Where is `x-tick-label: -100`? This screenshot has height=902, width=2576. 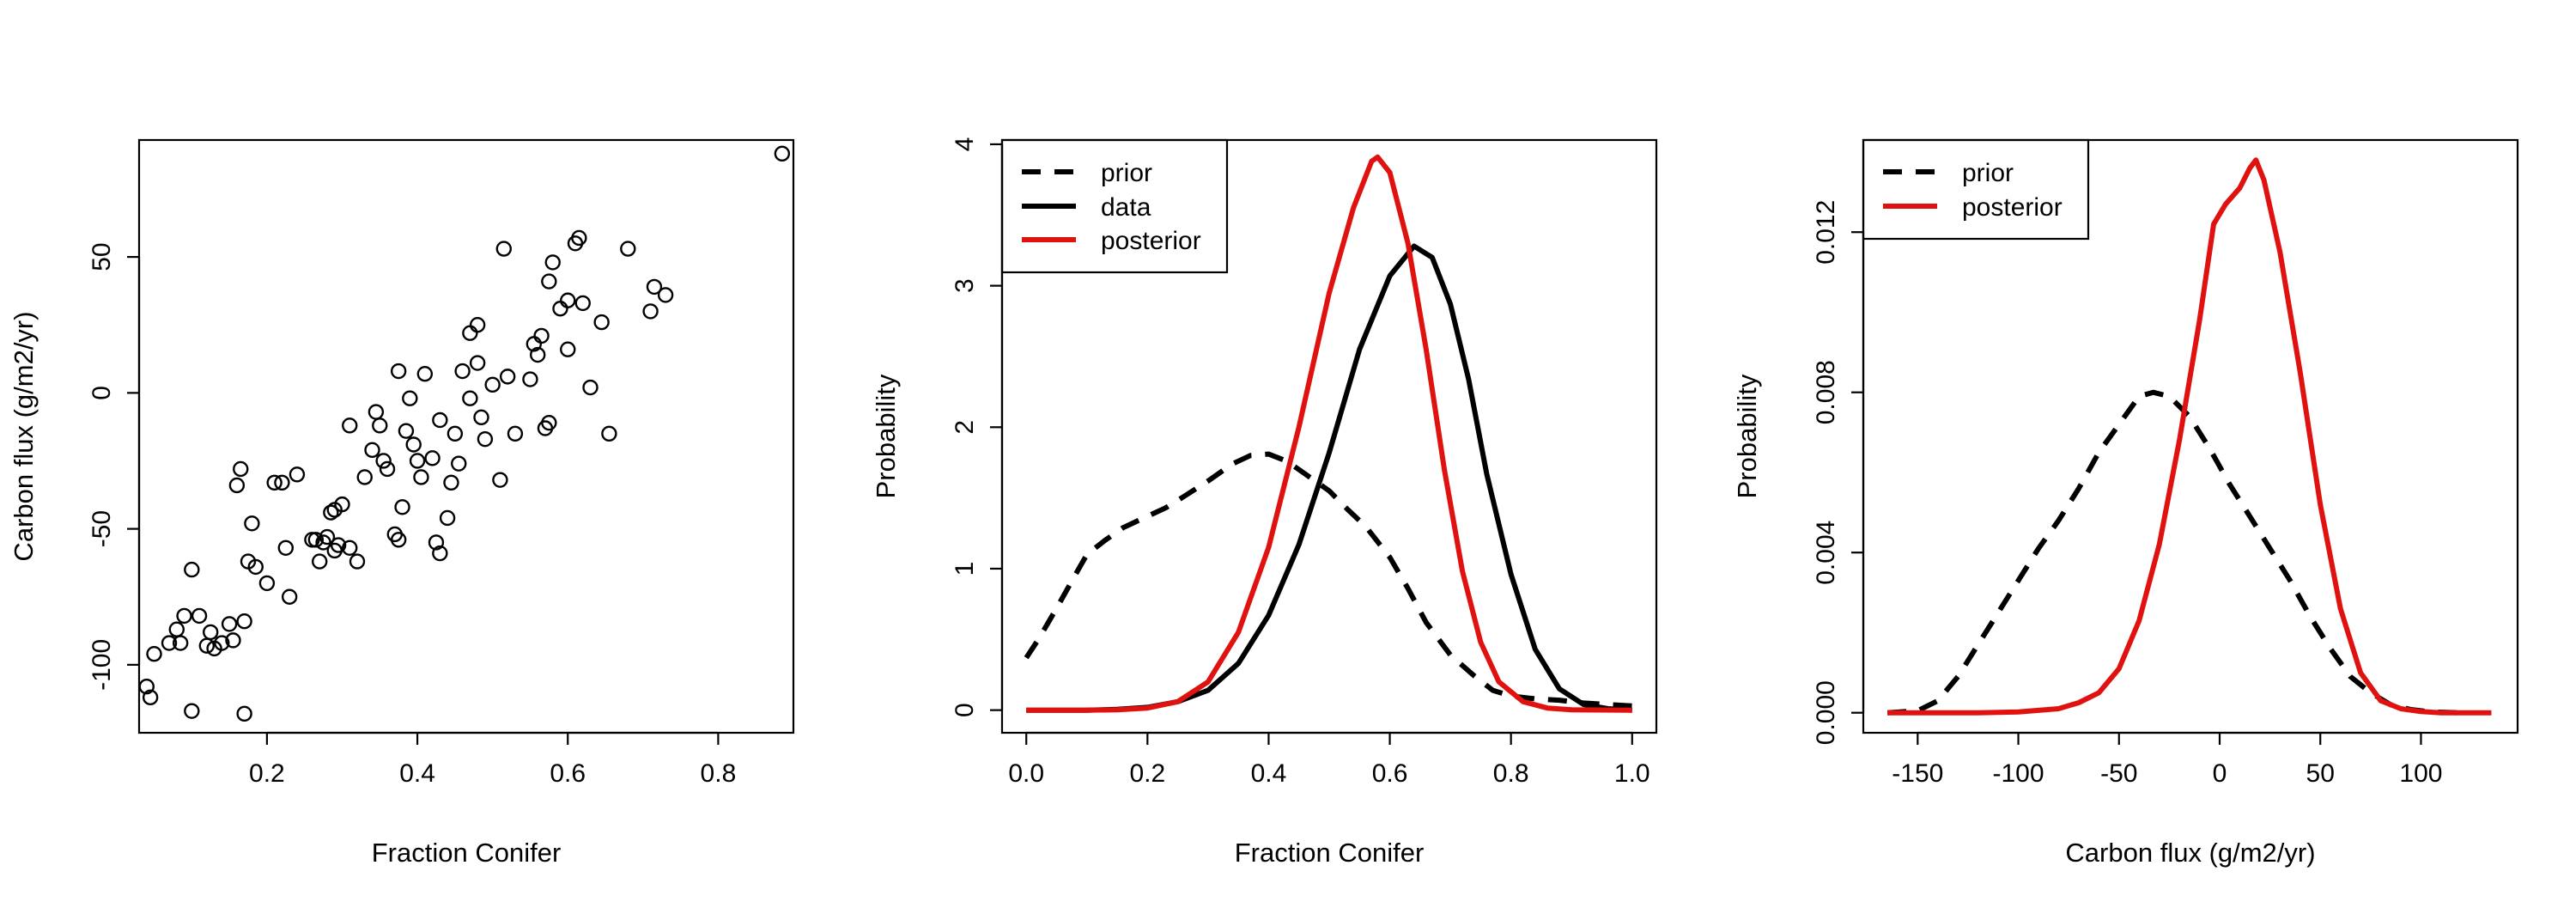 x-tick-label: -100 is located at coordinates (2019, 773).